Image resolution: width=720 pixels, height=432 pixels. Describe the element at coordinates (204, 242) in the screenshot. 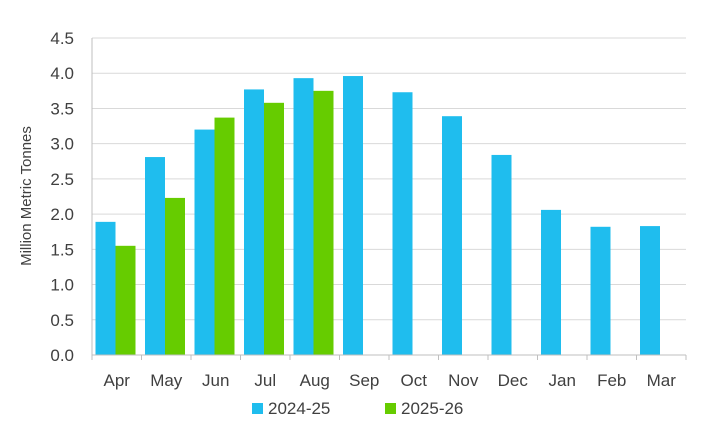

I see `bar-2024-25-Jun` at that location.